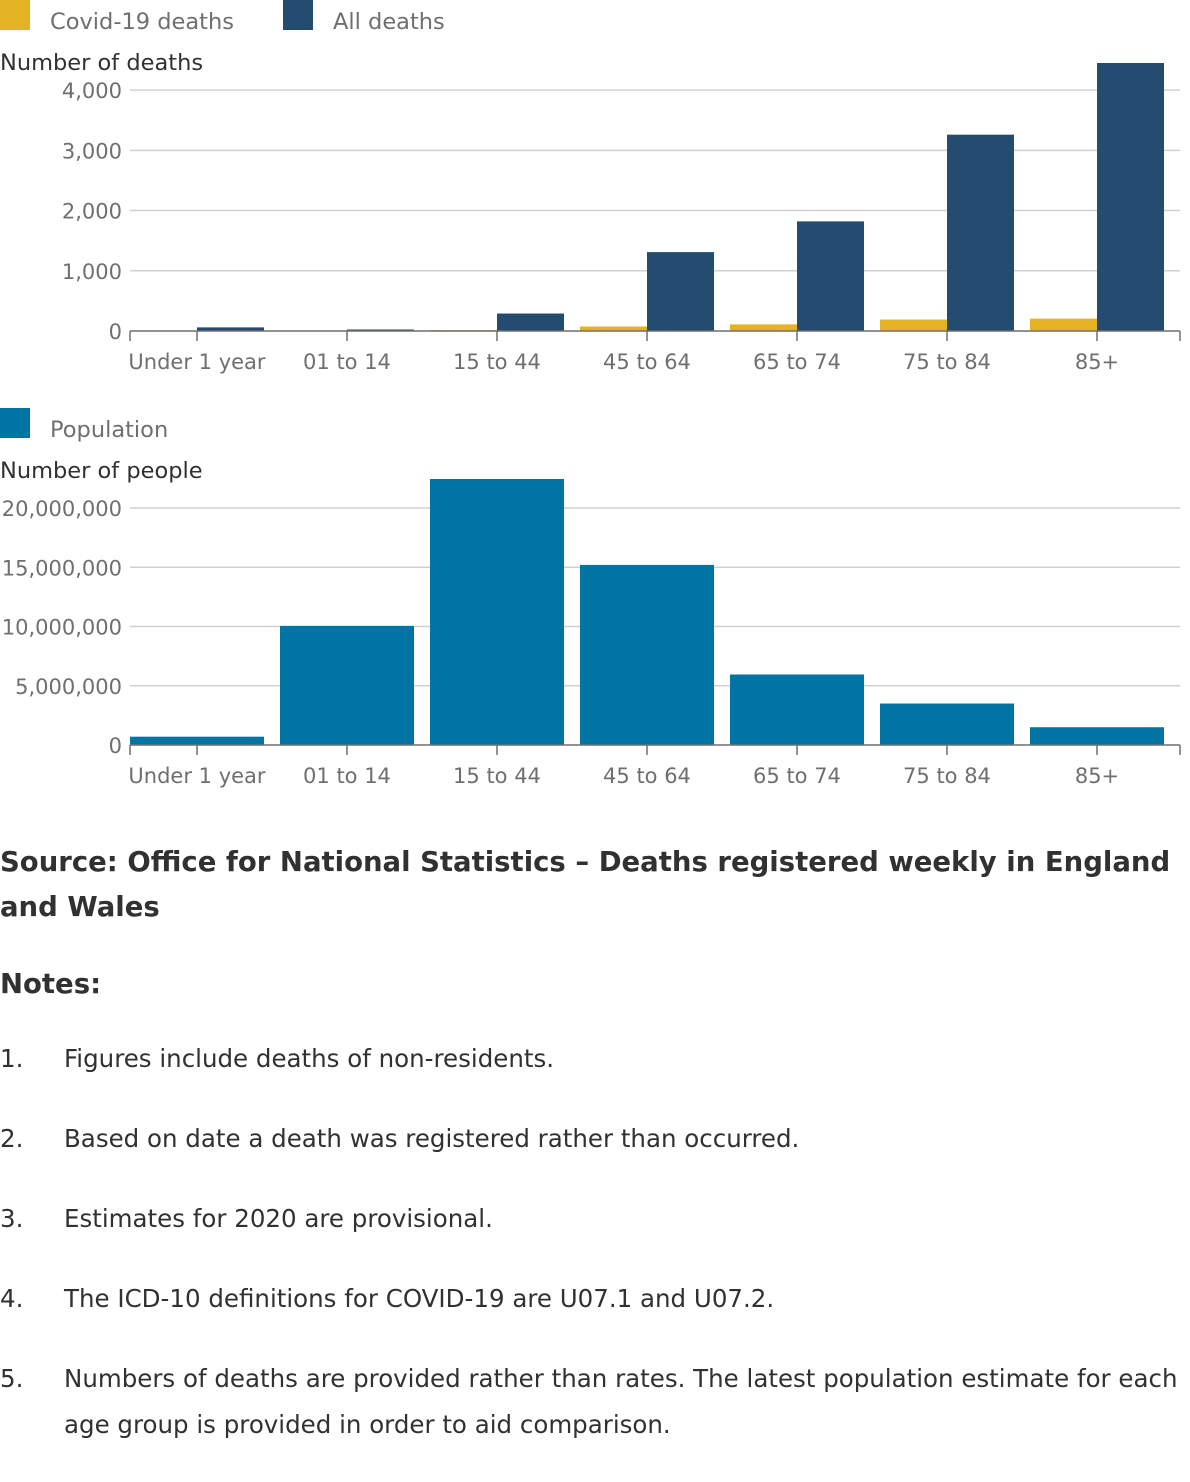 The image size is (1190, 1482). I want to click on y-axis-title: Number of deaths, so click(101, 63).